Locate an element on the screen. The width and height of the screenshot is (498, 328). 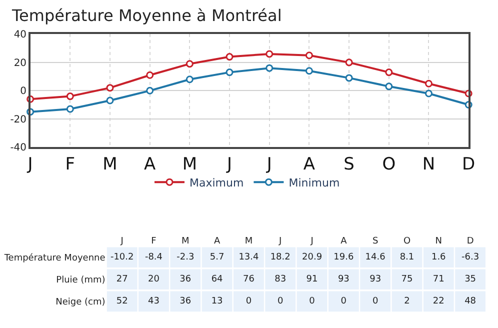
y-tick-label: 0 is located at coordinates (23, 92).